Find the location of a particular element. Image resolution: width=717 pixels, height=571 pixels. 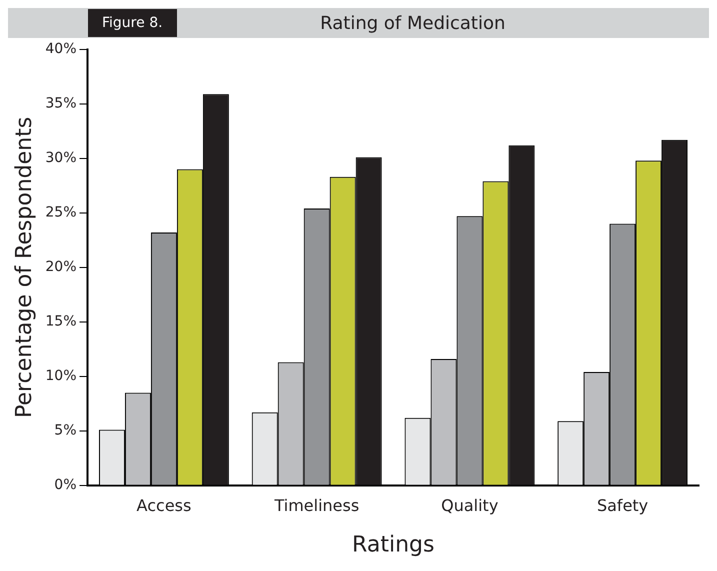

y-tick-label: 0% is located at coordinates (65, 485).